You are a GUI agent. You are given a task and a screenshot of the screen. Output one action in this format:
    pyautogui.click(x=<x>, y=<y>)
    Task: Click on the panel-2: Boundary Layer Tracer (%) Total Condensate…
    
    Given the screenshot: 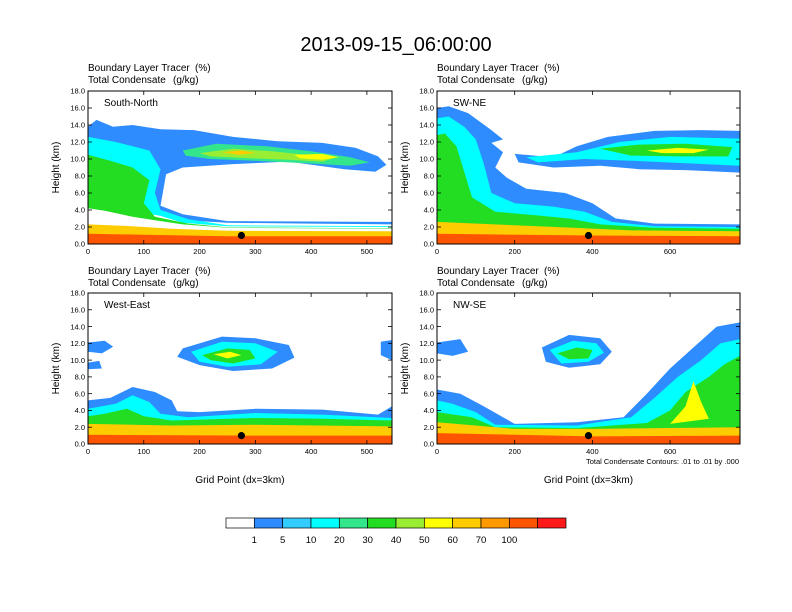 What is the action you would take?
    pyautogui.click(x=570, y=159)
    